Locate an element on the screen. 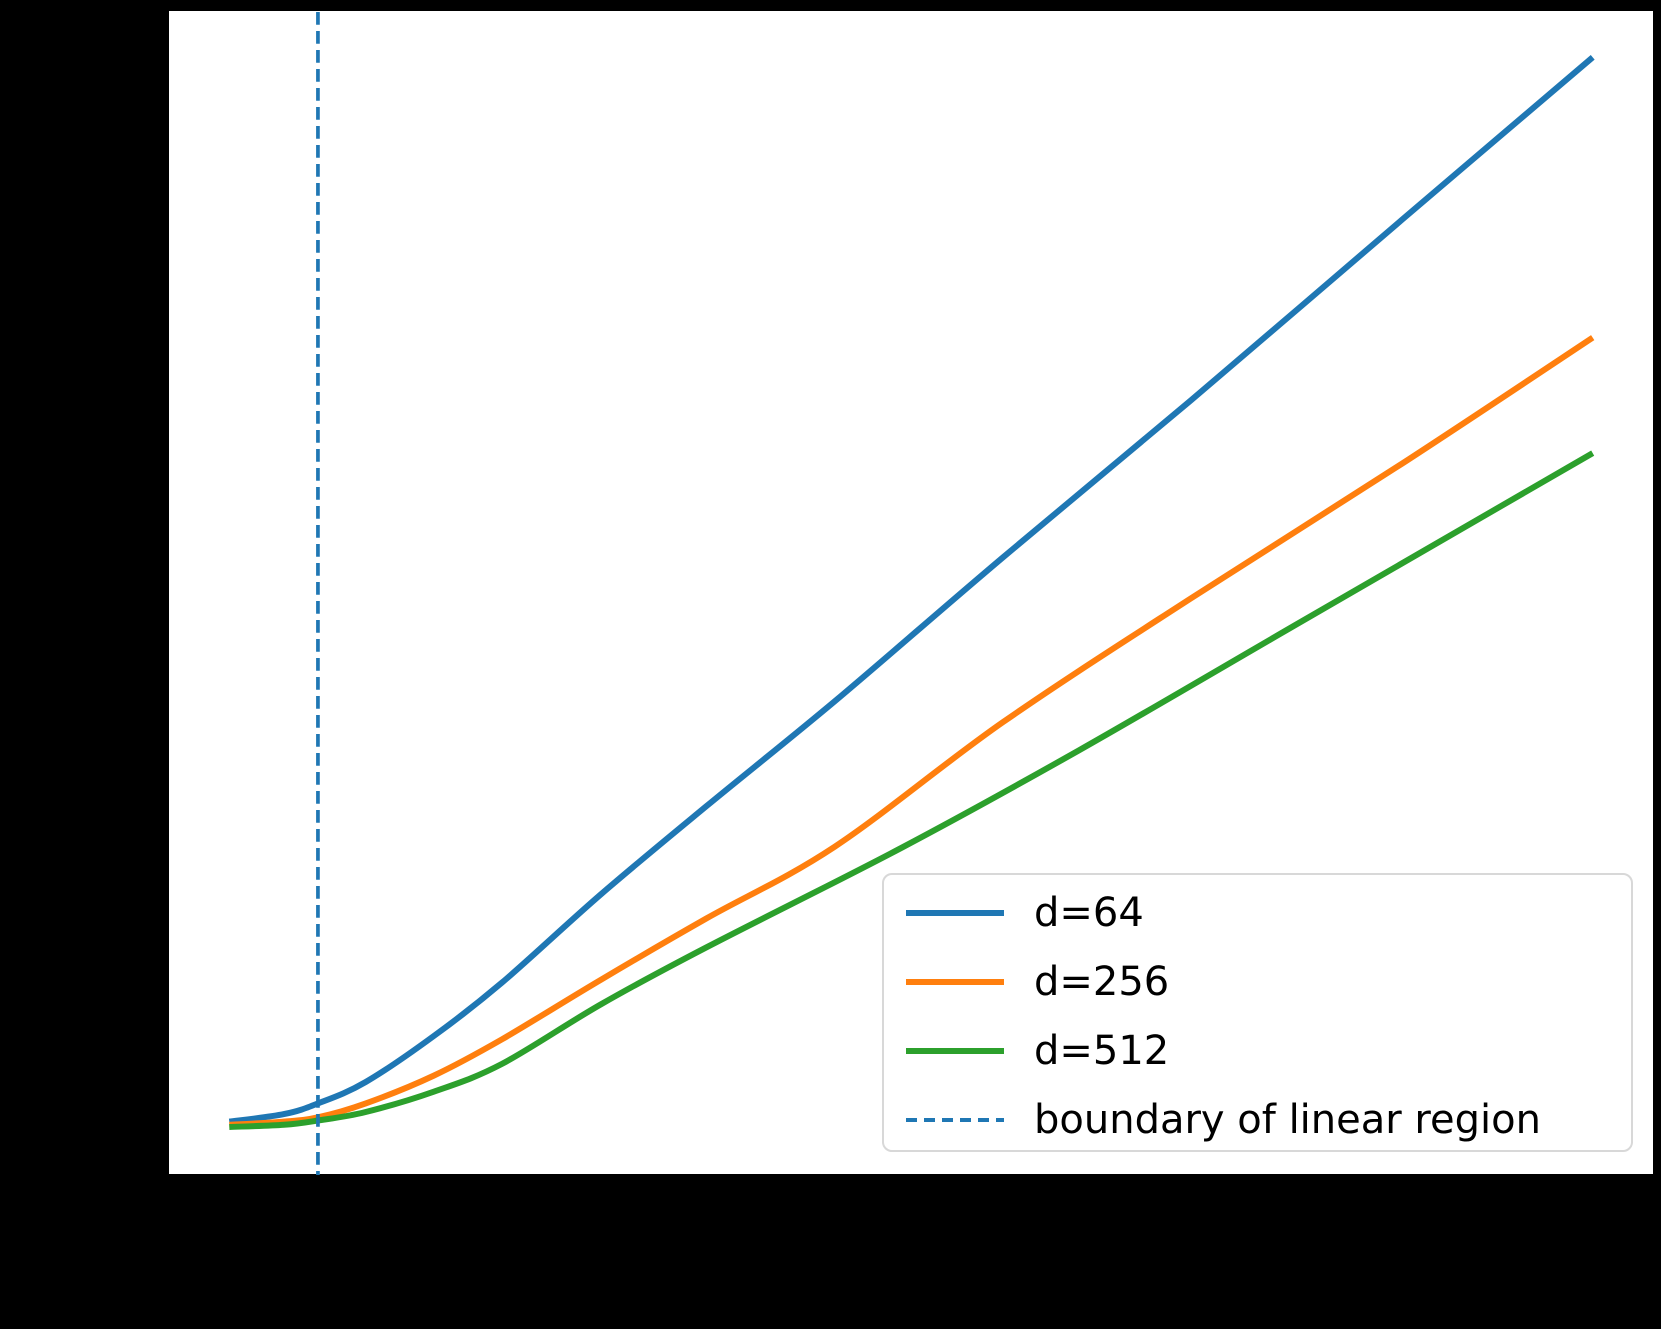  legend-label-boundary: boundary of linear region is located at coordinates (1287, 1120).